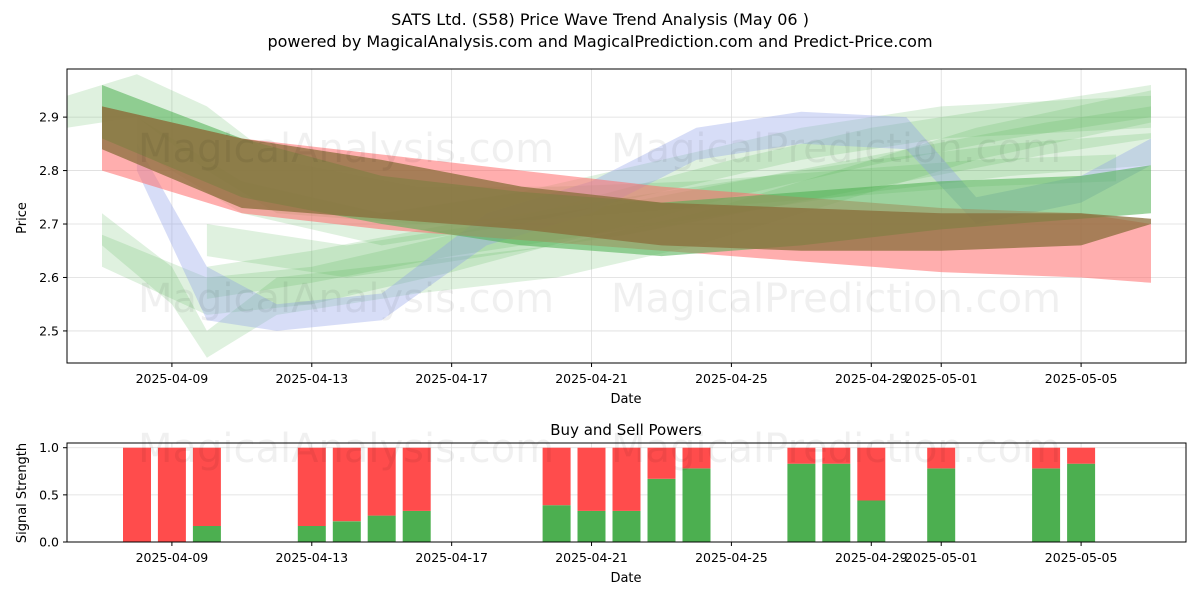 The width and height of the screenshot is (1200, 604). Describe the element at coordinates (1081, 378) in the screenshot. I see `price-x-tick-label-7: 2025-05-05` at that location.